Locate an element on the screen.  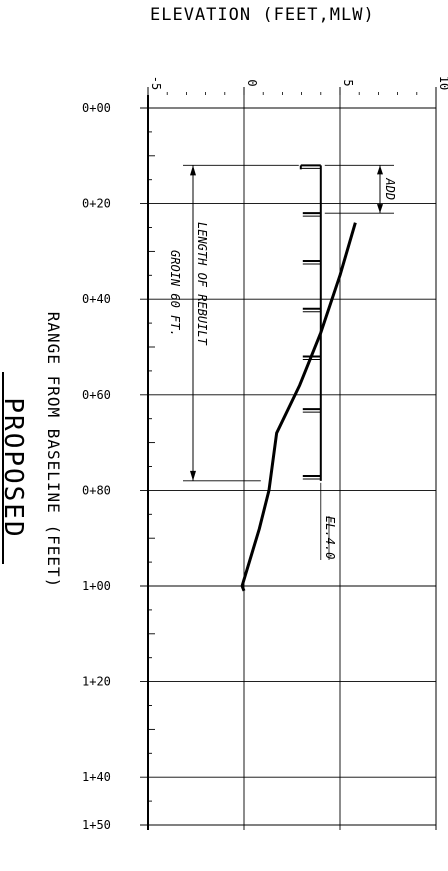
elevation-tick-label: 5 is located at coordinates (348, 82).